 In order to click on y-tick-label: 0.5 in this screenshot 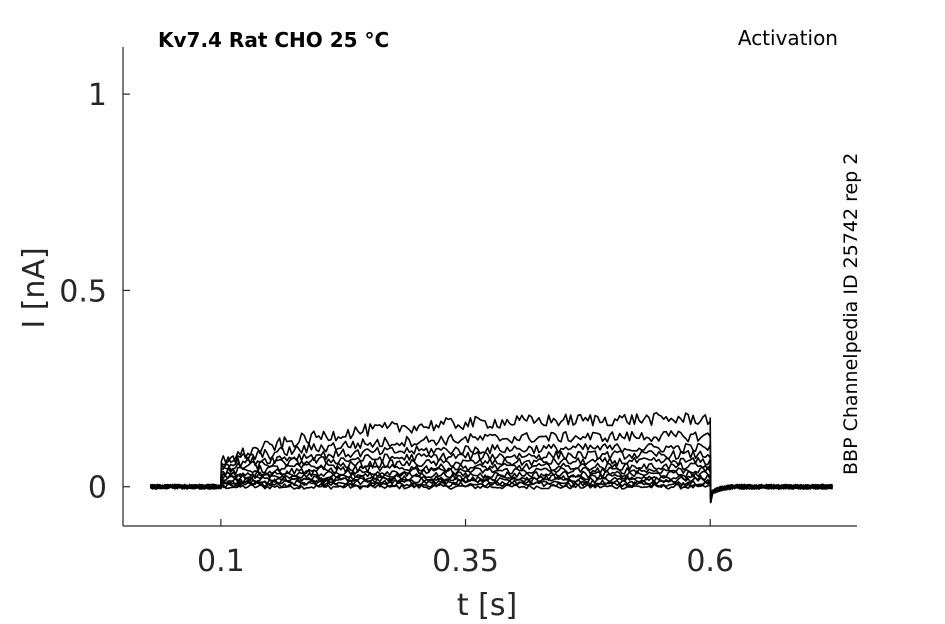, I will do `click(83, 291)`.